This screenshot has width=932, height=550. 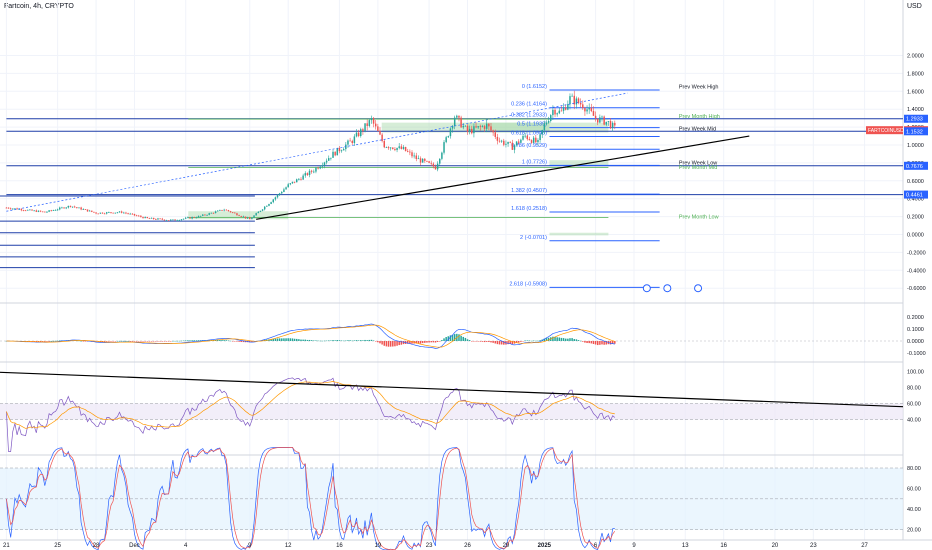 What do you see at coordinates (915, 200) in the screenshot?
I see `price-tick-label: 0.4000` at bounding box center [915, 200].